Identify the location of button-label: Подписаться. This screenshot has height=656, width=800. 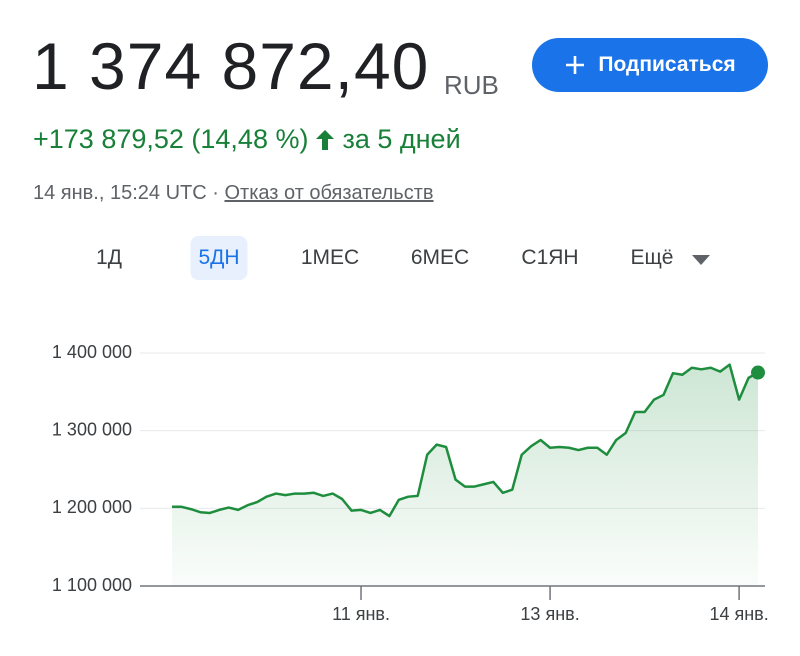
(667, 64).